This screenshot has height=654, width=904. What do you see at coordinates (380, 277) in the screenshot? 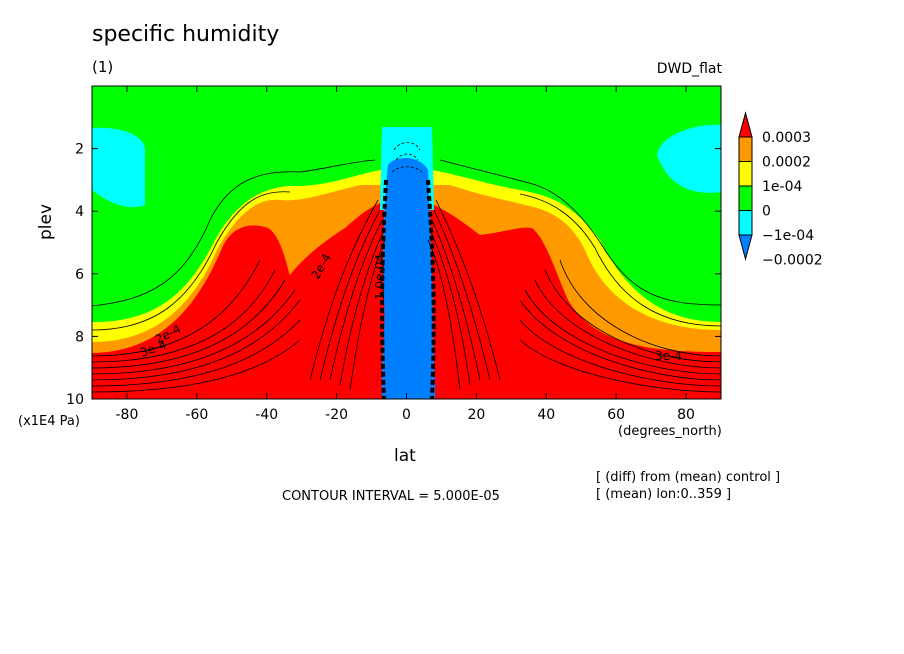
I see `contour-label: 1.0e-04` at bounding box center [380, 277].